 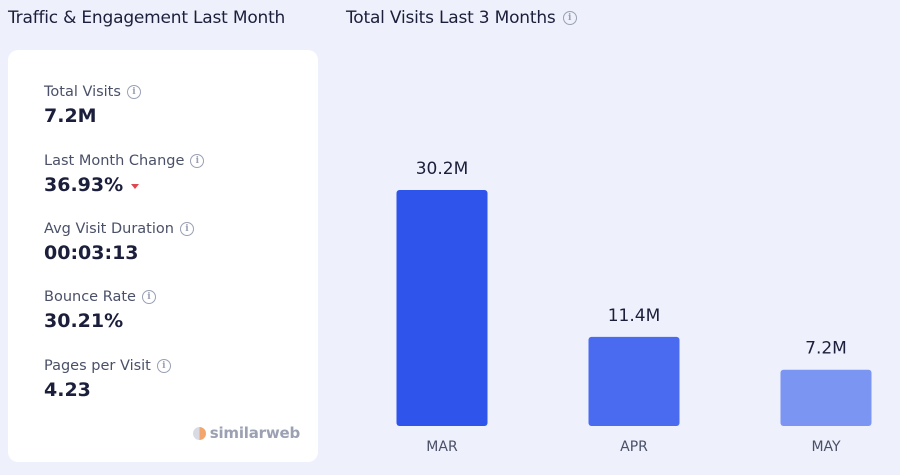 What do you see at coordinates (84, 321) in the screenshot?
I see `metric-value: 30.21%` at bounding box center [84, 321].